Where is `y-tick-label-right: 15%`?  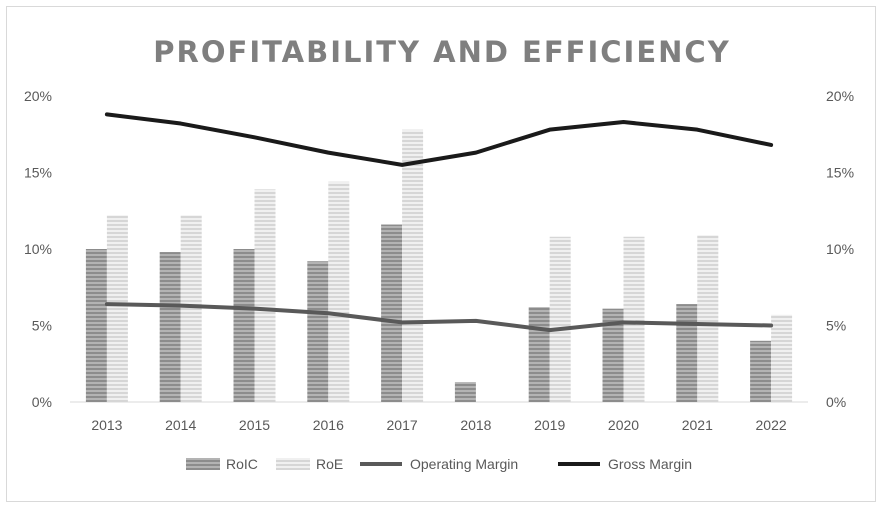 y-tick-label-right: 15% is located at coordinates (840, 173).